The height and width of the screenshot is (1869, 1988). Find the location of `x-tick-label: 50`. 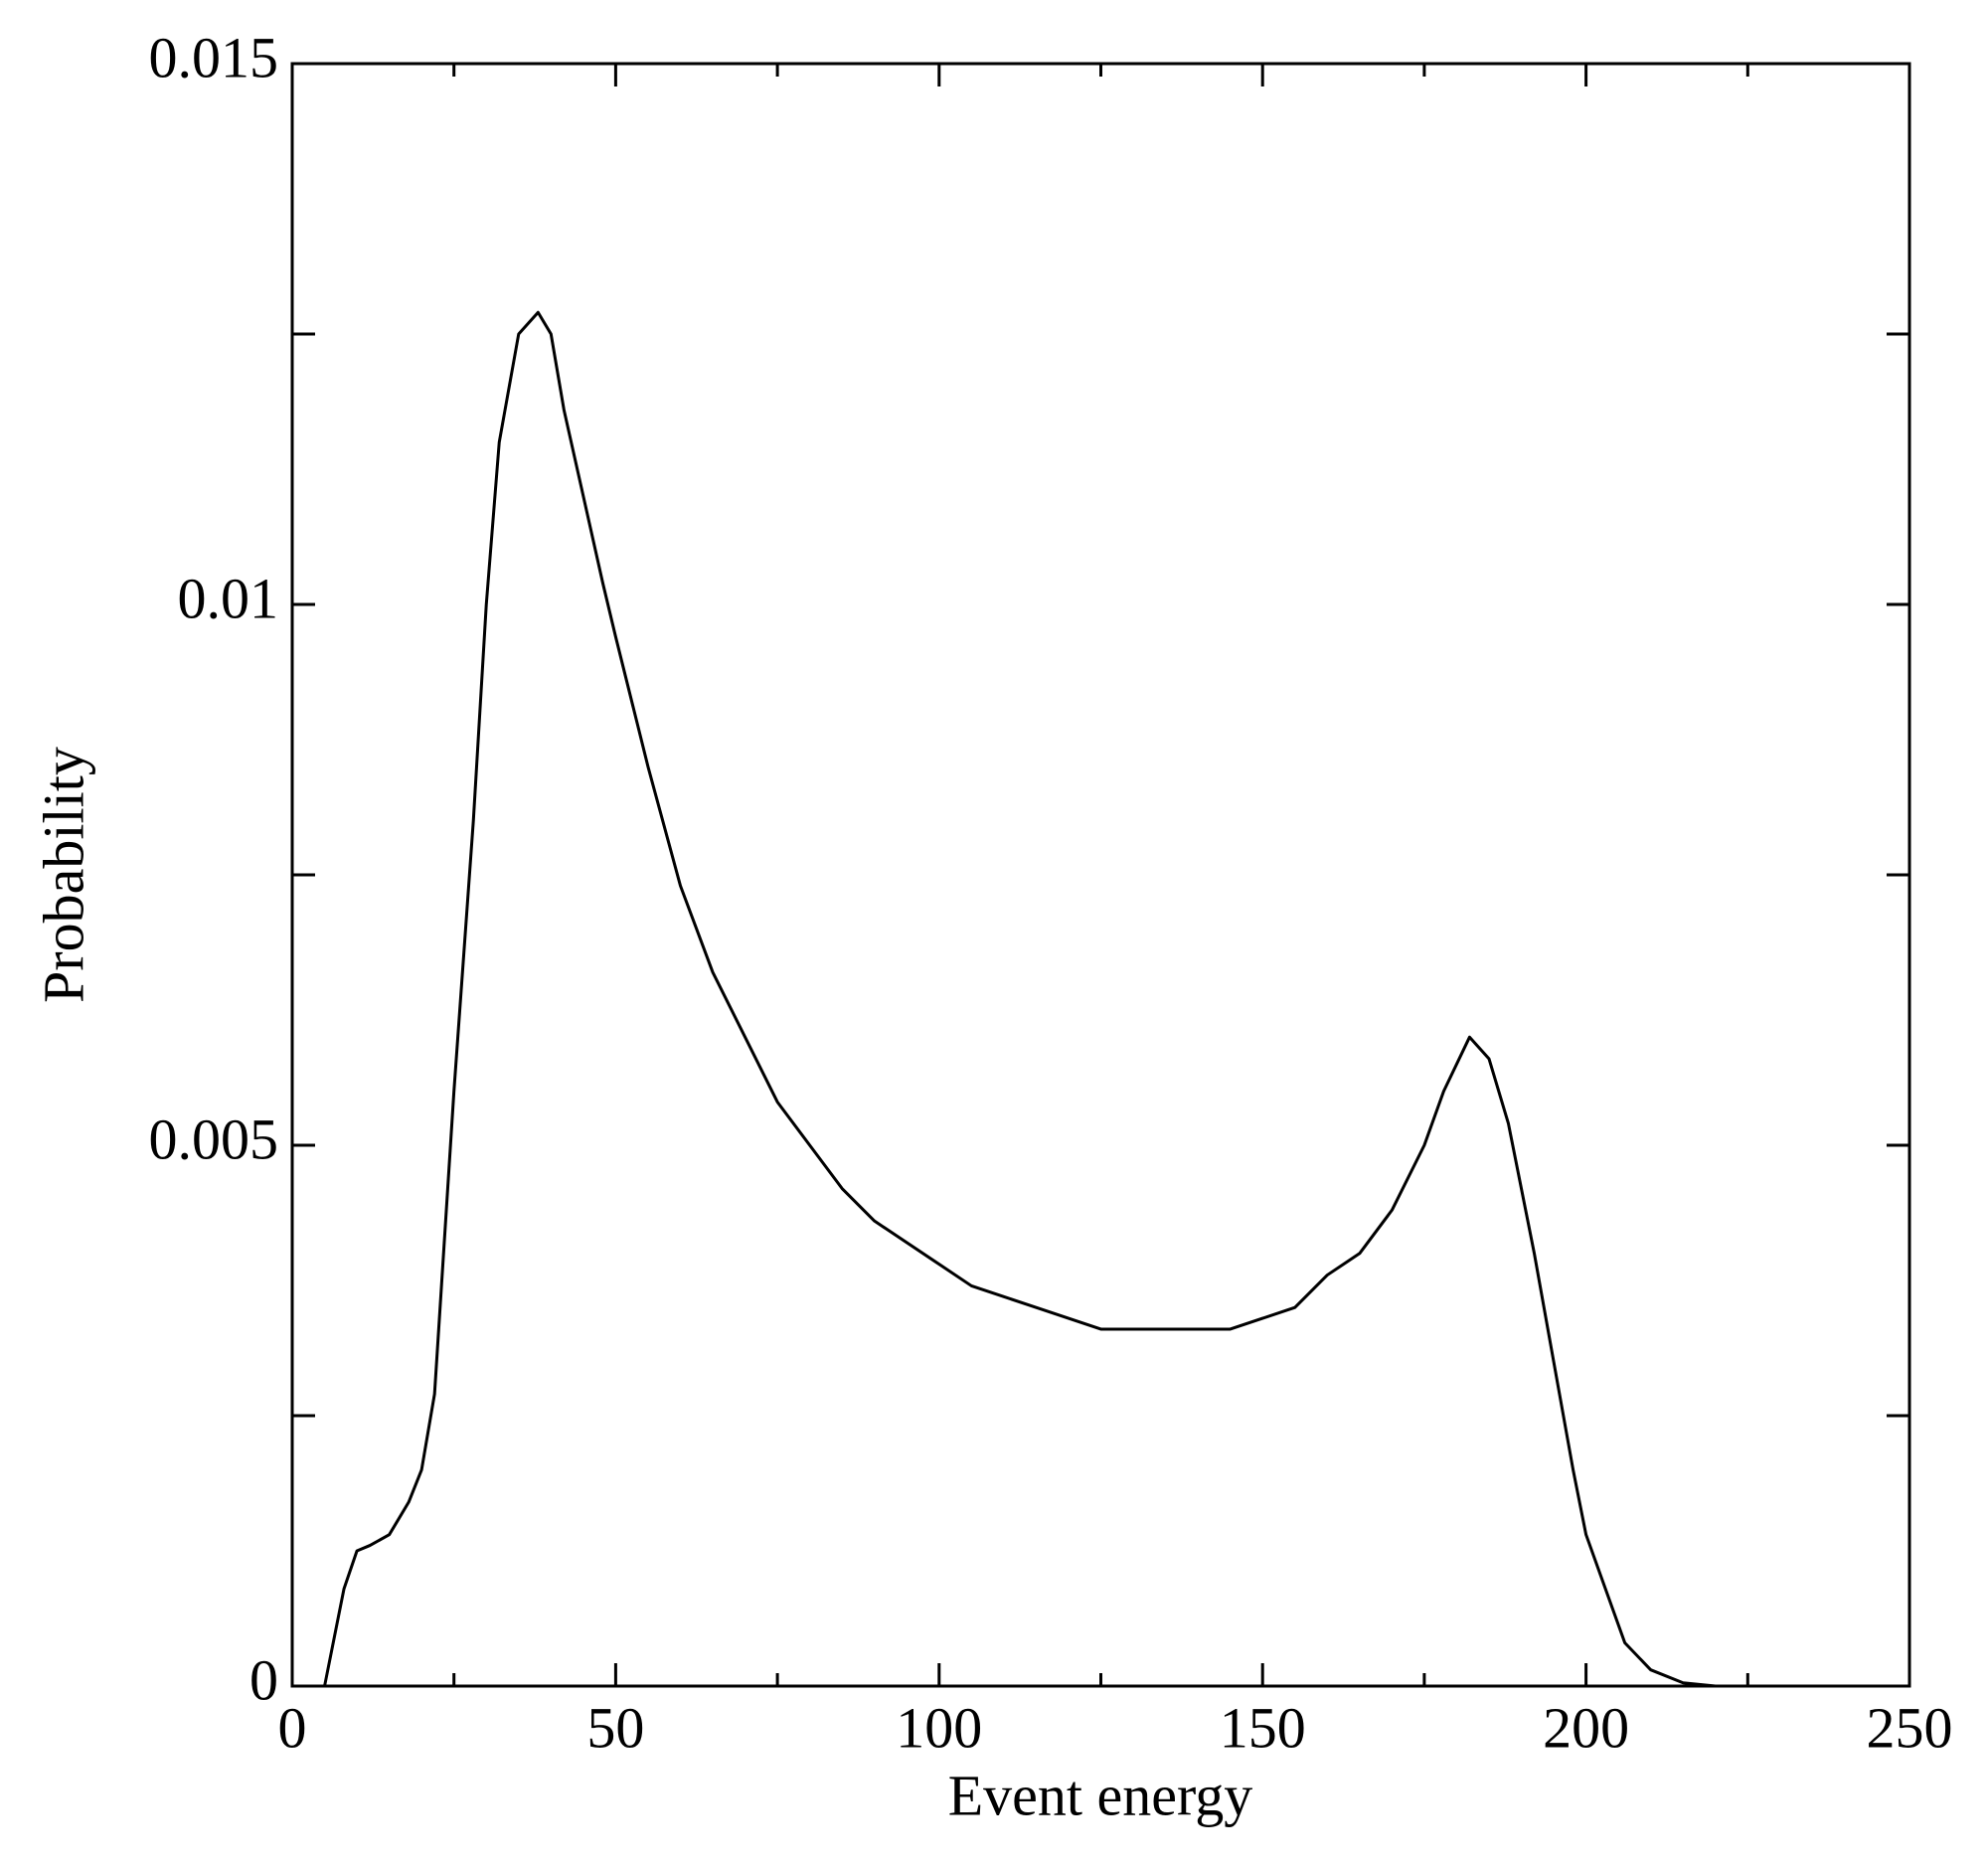

x-tick-label: 50 is located at coordinates (615, 1727).